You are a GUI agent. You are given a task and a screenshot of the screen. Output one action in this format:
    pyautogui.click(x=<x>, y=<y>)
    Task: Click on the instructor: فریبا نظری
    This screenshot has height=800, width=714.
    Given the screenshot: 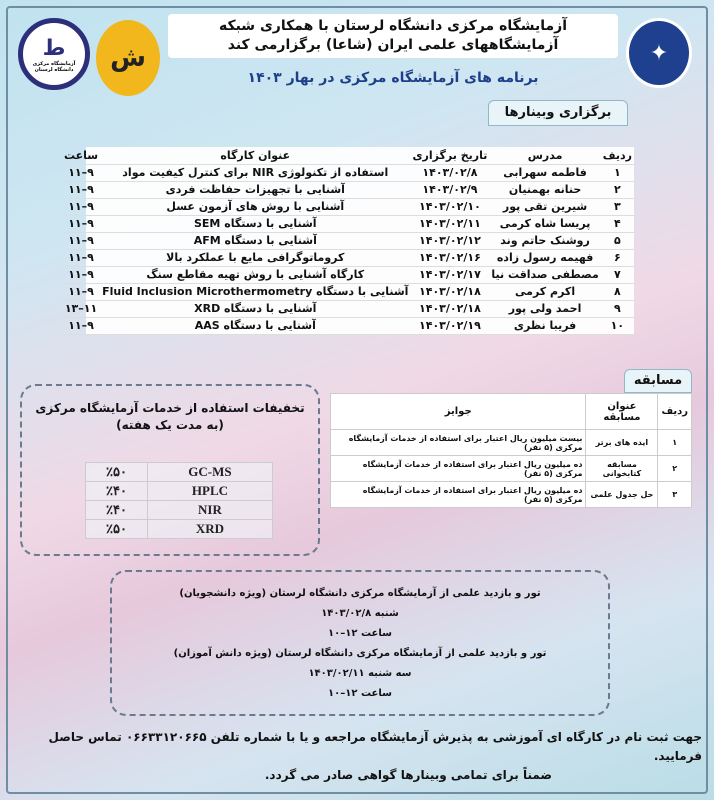 What is the action you would take?
    pyautogui.click(x=545, y=326)
    